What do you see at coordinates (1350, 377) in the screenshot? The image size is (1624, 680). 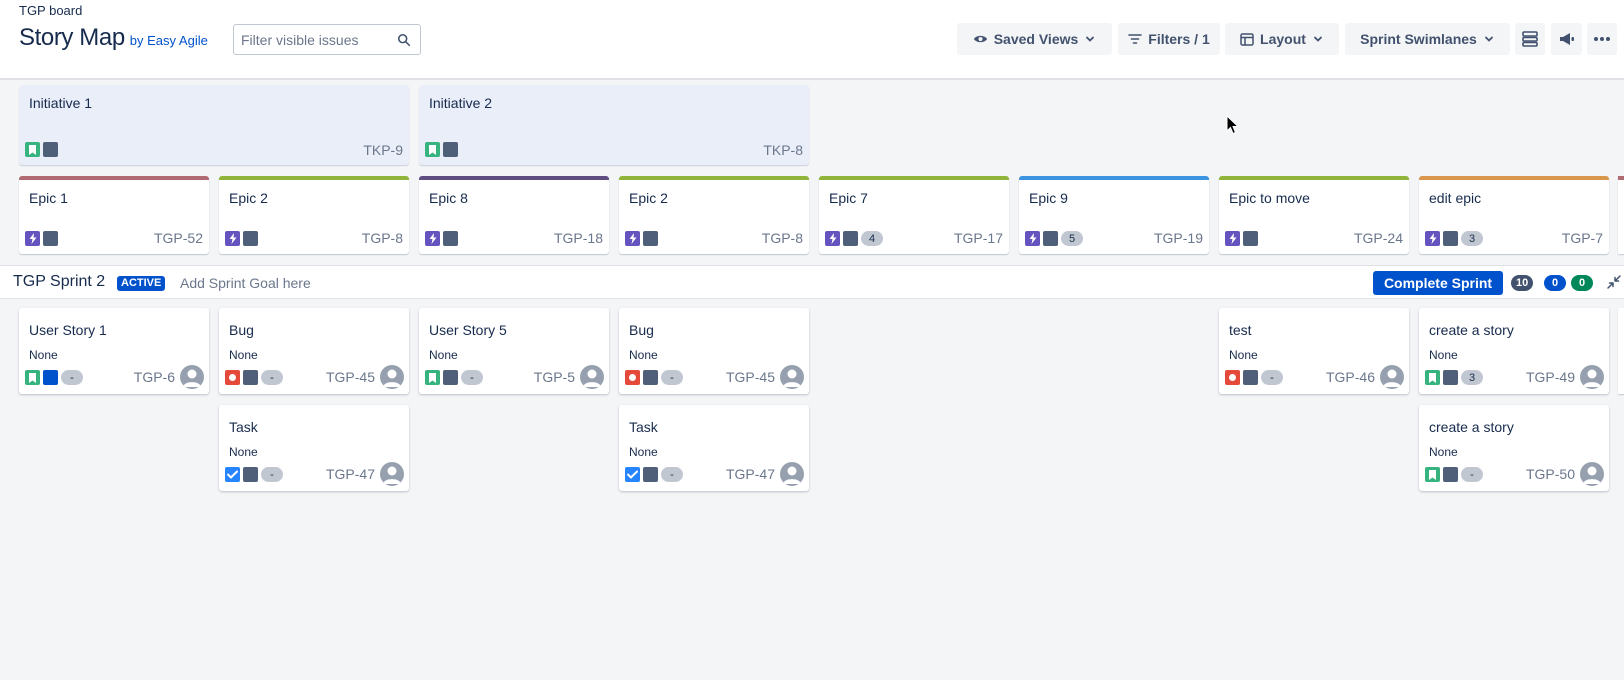 I see `card-key: TGP-46` at bounding box center [1350, 377].